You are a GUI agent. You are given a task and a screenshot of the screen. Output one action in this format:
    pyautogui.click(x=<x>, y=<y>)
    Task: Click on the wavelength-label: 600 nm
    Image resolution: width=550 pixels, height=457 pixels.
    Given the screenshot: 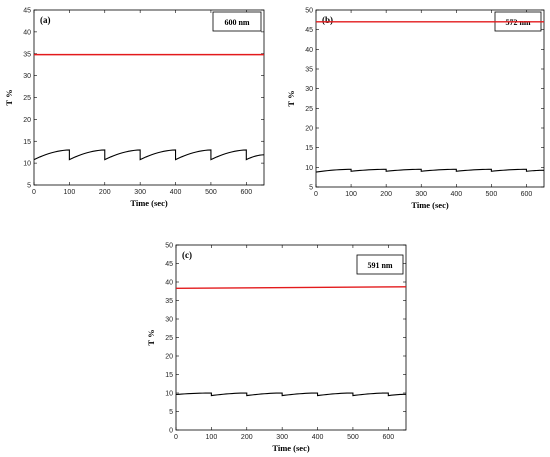 What is the action you would take?
    pyautogui.click(x=236, y=22)
    